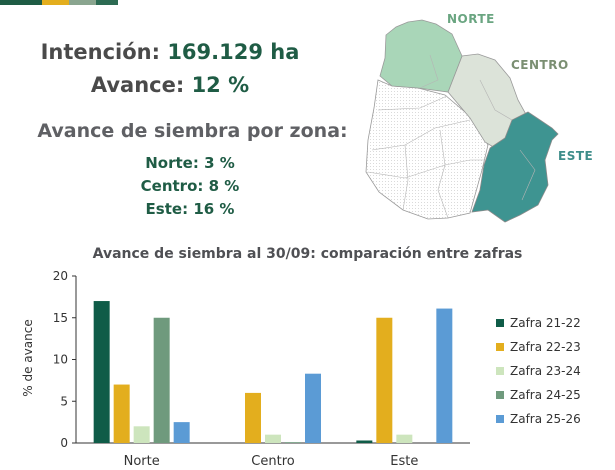 This screenshot has width=615, height=470. Describe the element at coordinates (471, 19) in the screenshot. I see `map-label-norte: NORTE` at that location.